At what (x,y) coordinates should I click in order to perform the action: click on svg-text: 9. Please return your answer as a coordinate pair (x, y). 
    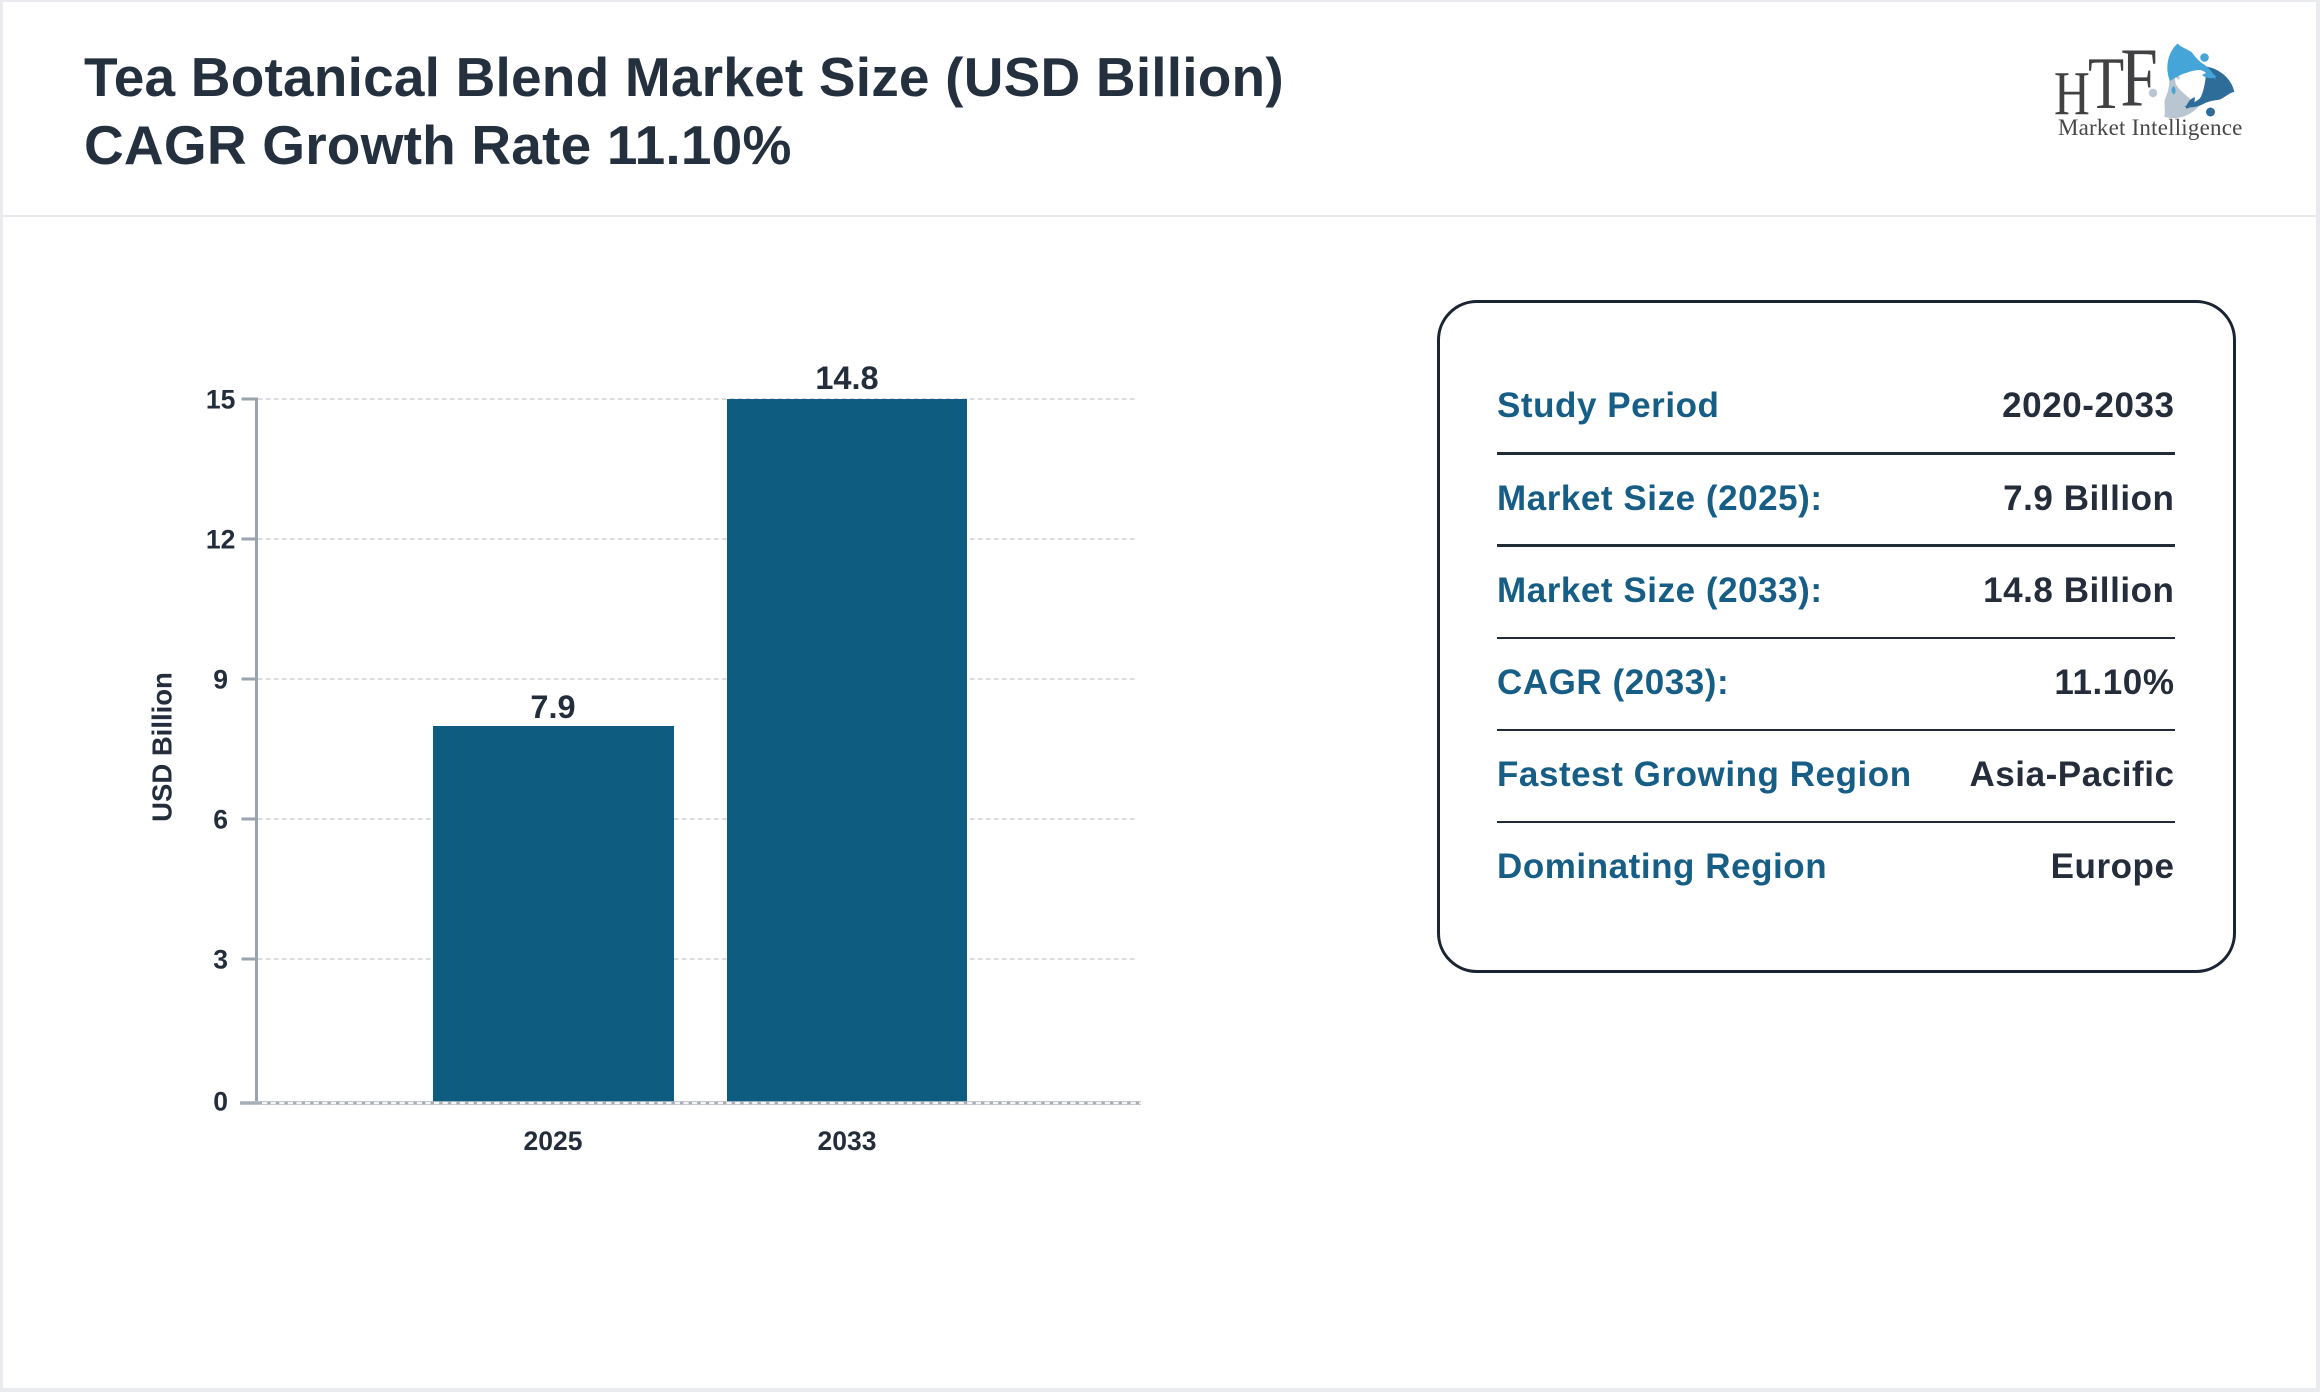
    Looking at the image, I should click on (220, 680).